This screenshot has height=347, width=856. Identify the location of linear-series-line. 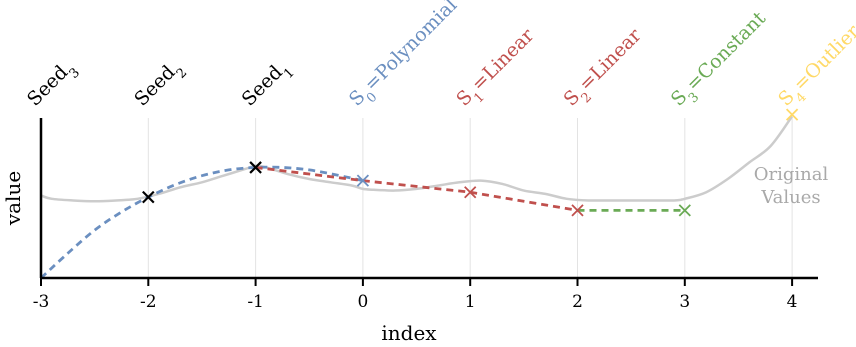
(416, 189).